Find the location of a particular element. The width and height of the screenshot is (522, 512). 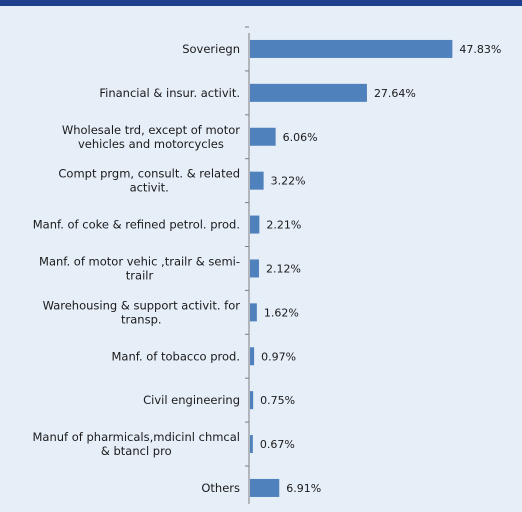

data-label: 3.22% is located at coordinates (288, 181).